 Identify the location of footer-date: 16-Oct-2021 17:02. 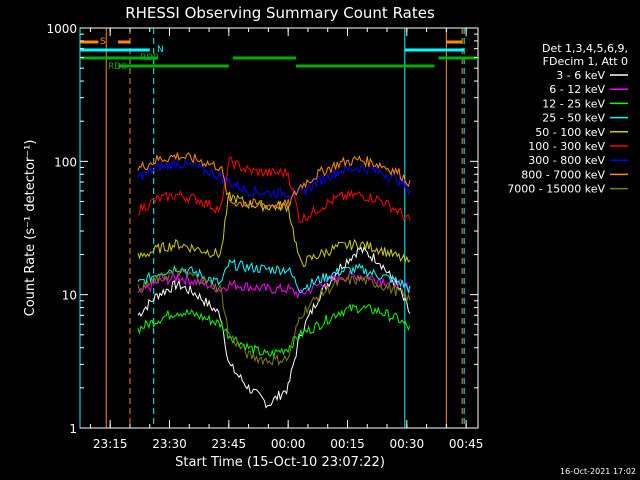
(598, 471).